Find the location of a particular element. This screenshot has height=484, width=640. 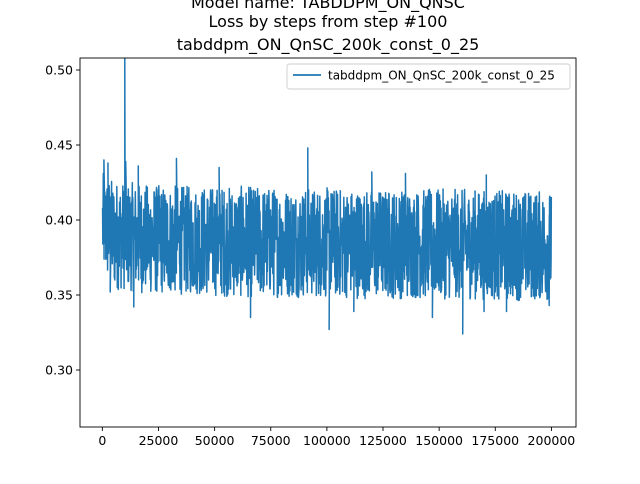

x-tick-label: 0 is located at coordinates (102, 440).